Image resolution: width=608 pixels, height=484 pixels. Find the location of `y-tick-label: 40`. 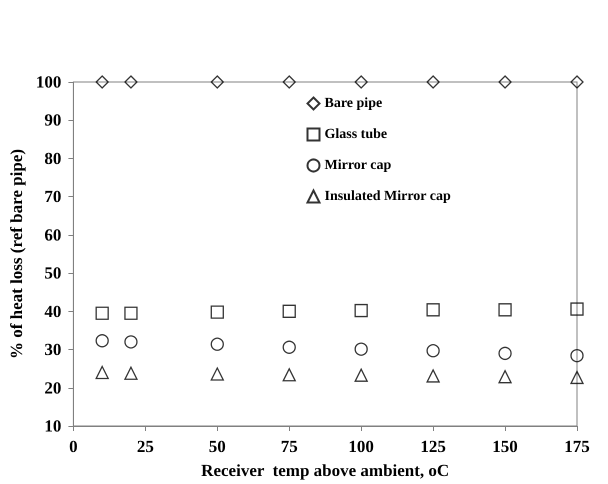

y-tick-label: 40 is located at coordinates (53, 311).